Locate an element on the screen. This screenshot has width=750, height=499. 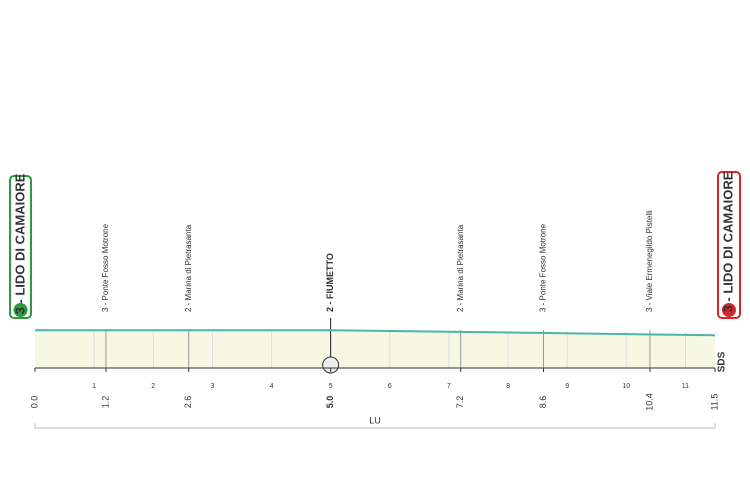
start-box is located at coordinates (20, 247).